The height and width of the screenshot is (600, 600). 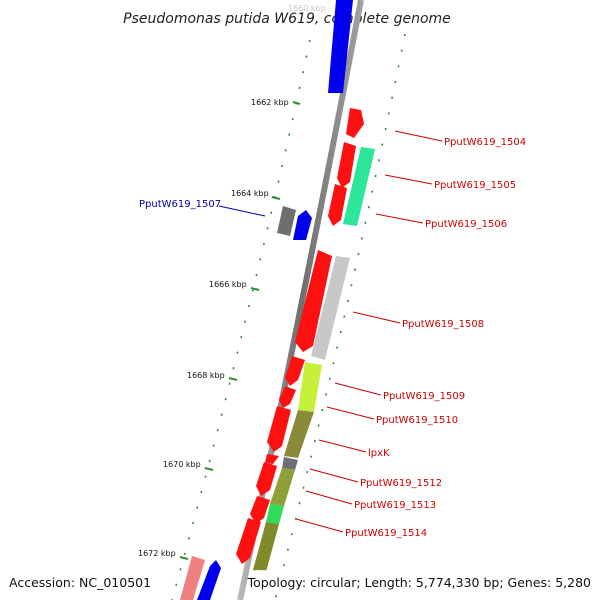 I want to click on kbp-label-1672: 1672 kbp, so click(x=157, y=553).